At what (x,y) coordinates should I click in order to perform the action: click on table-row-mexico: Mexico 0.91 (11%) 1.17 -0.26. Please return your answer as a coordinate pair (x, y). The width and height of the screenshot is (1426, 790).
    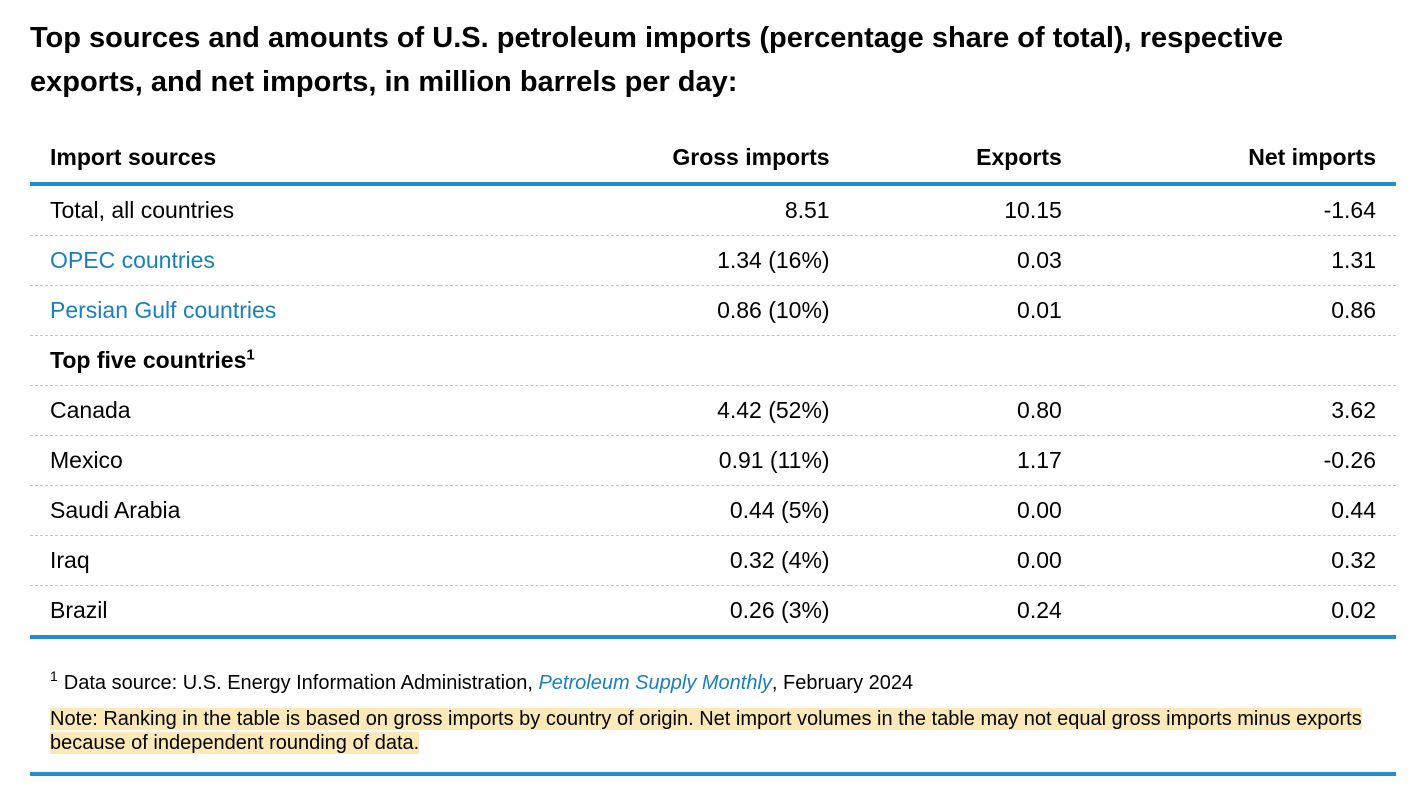
    Looking at the image, I should click on (713, 460).